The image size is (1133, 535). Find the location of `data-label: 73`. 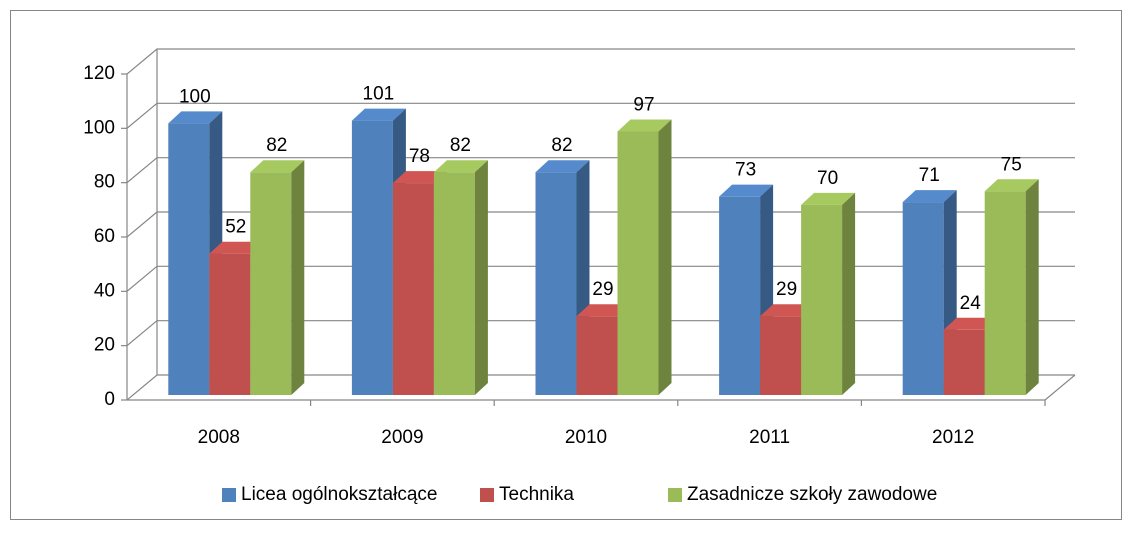

data-label: 73 is located at coordinates (745, 170).